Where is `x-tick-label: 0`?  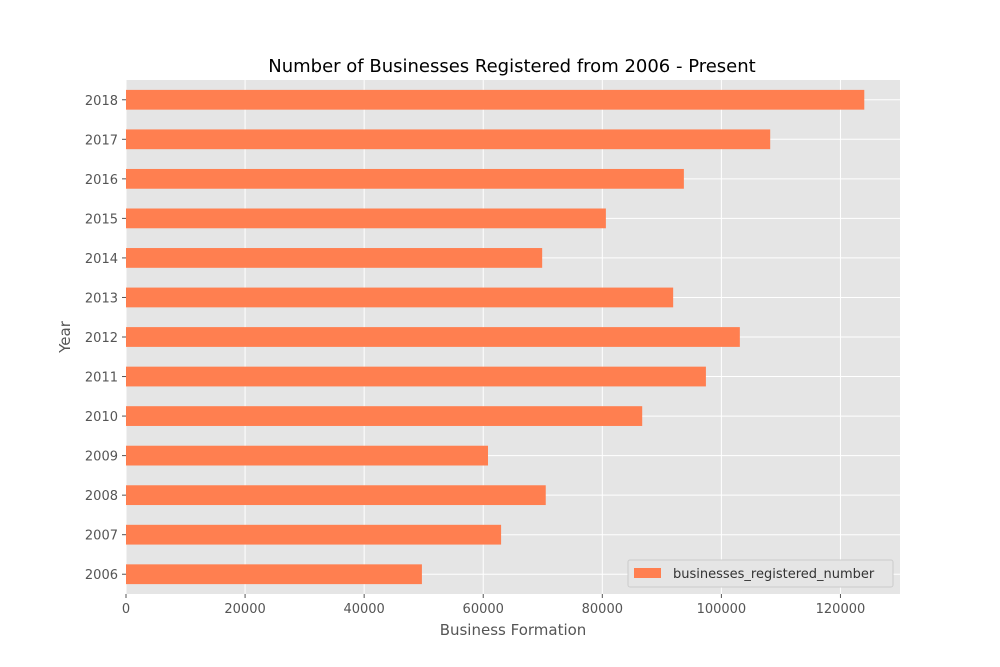
x-tick-label: 0 is located at coordinates (126, 609).